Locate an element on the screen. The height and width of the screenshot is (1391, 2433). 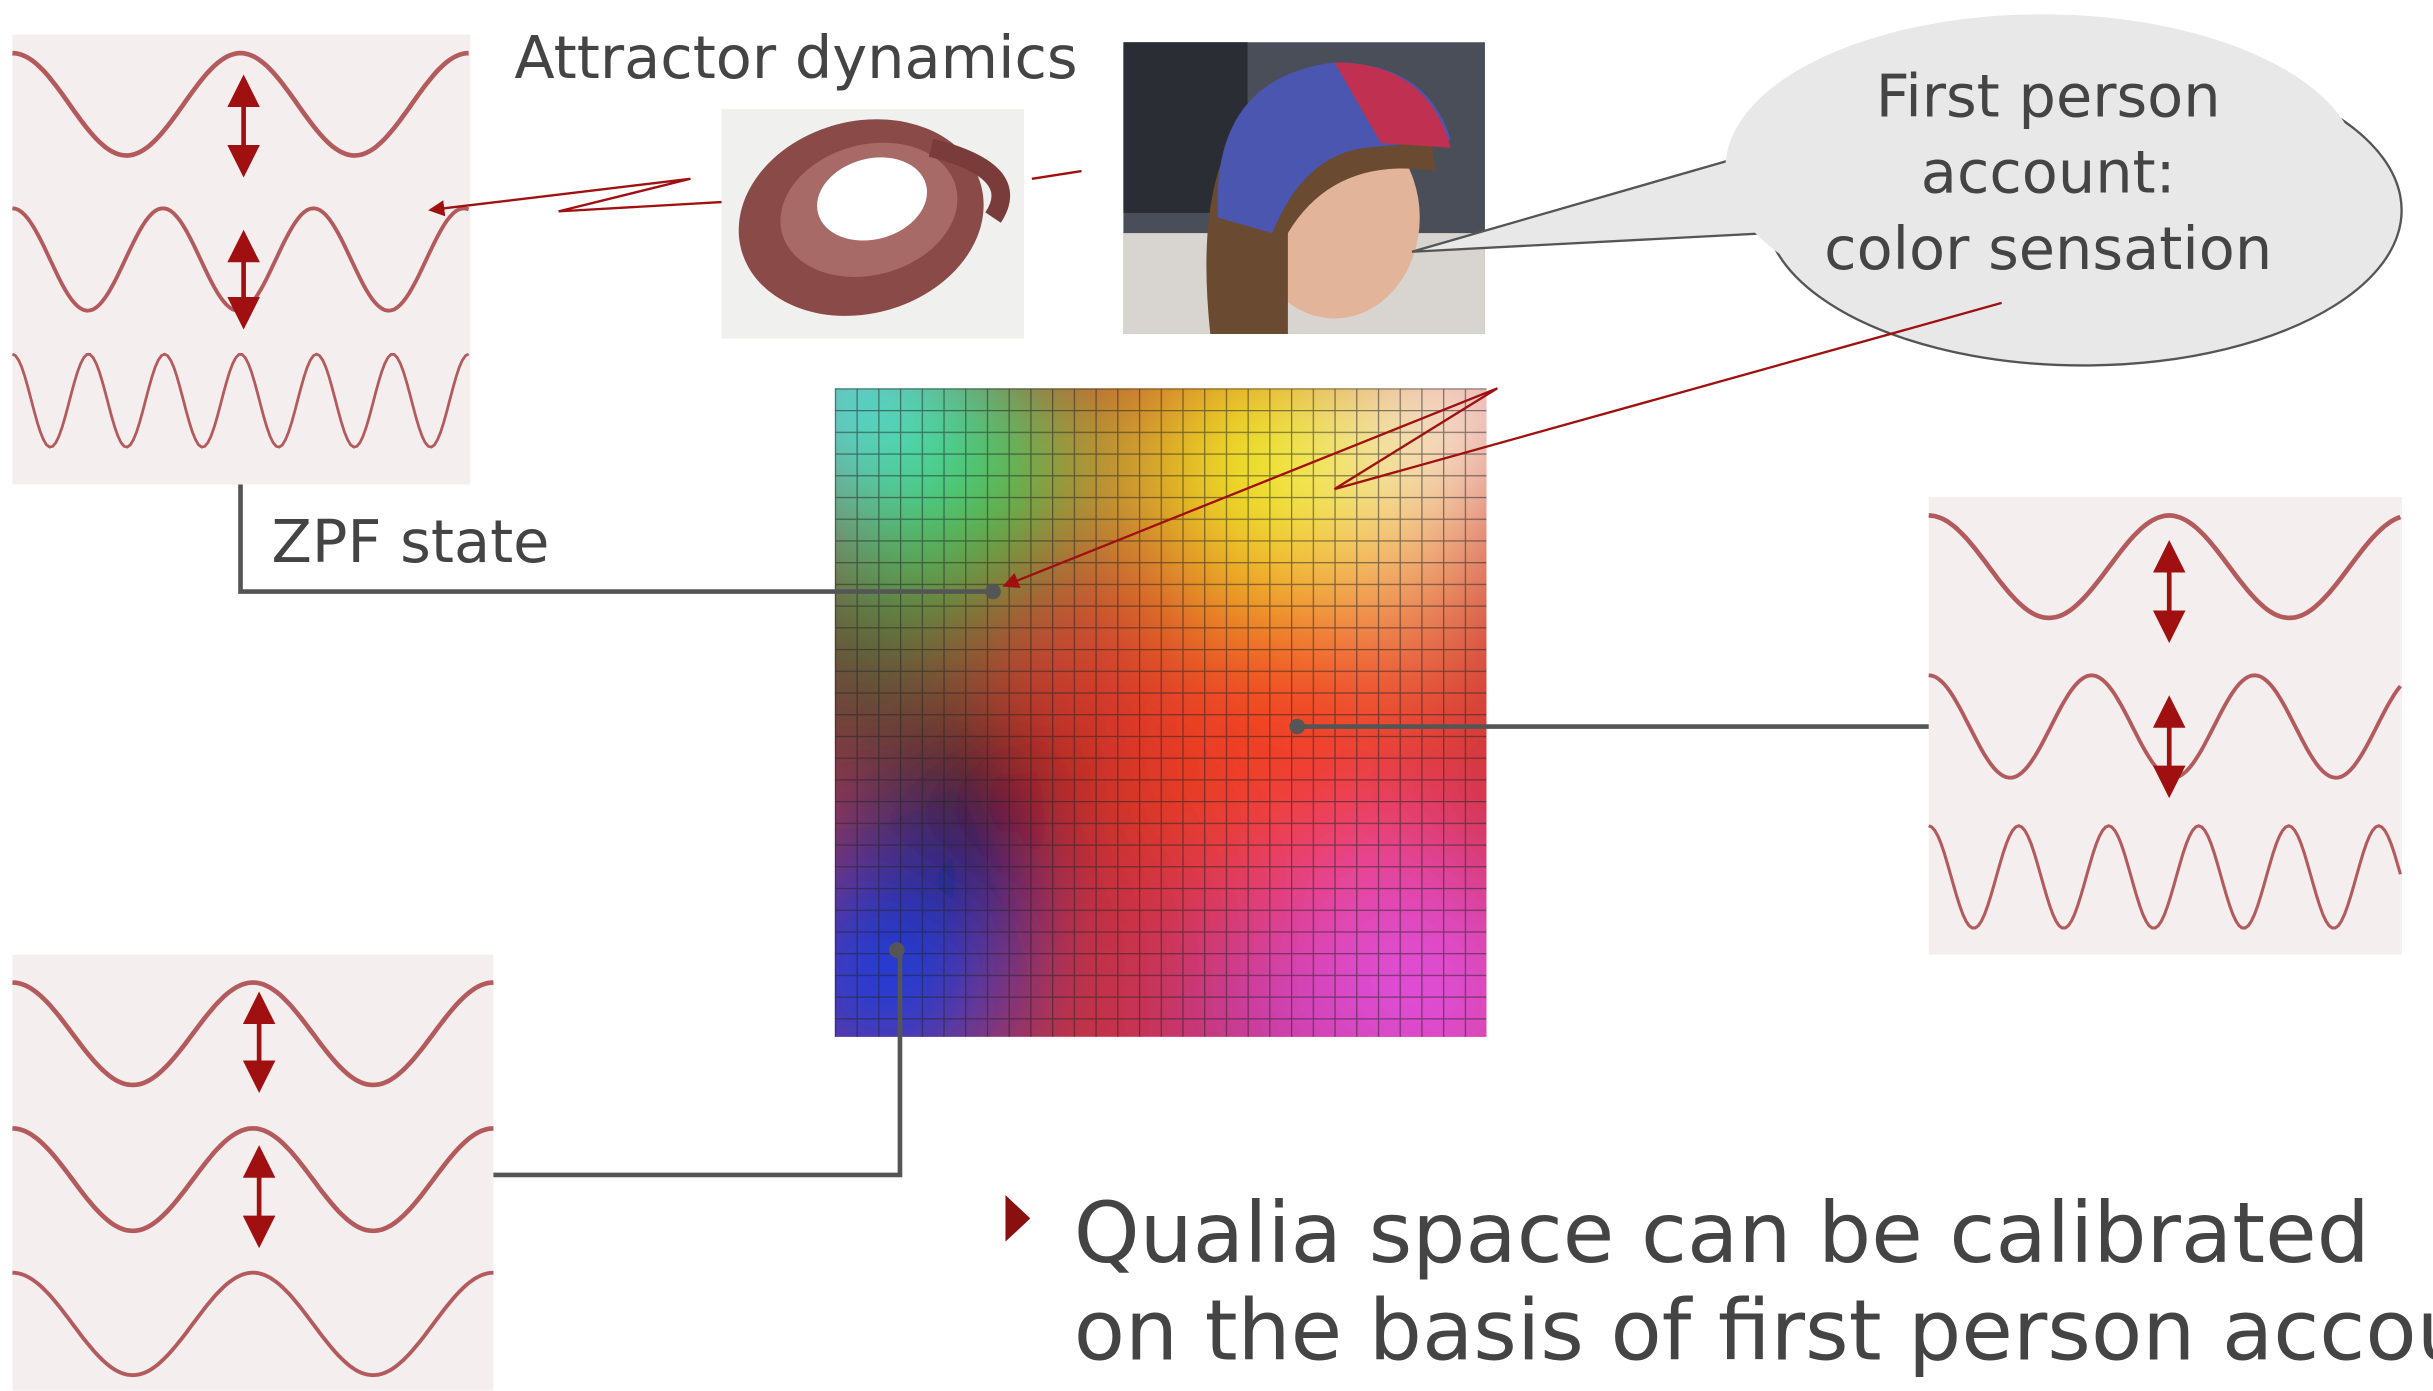
qualia-color-field is located at coordinates (1160, 712).